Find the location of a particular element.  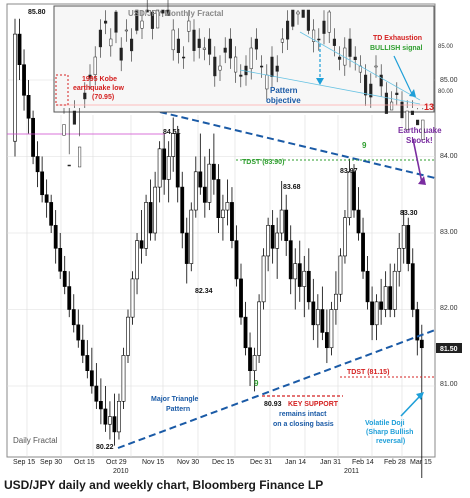

tdst-lower-label: TDST (81.15) is located at coordinates (368, 372).